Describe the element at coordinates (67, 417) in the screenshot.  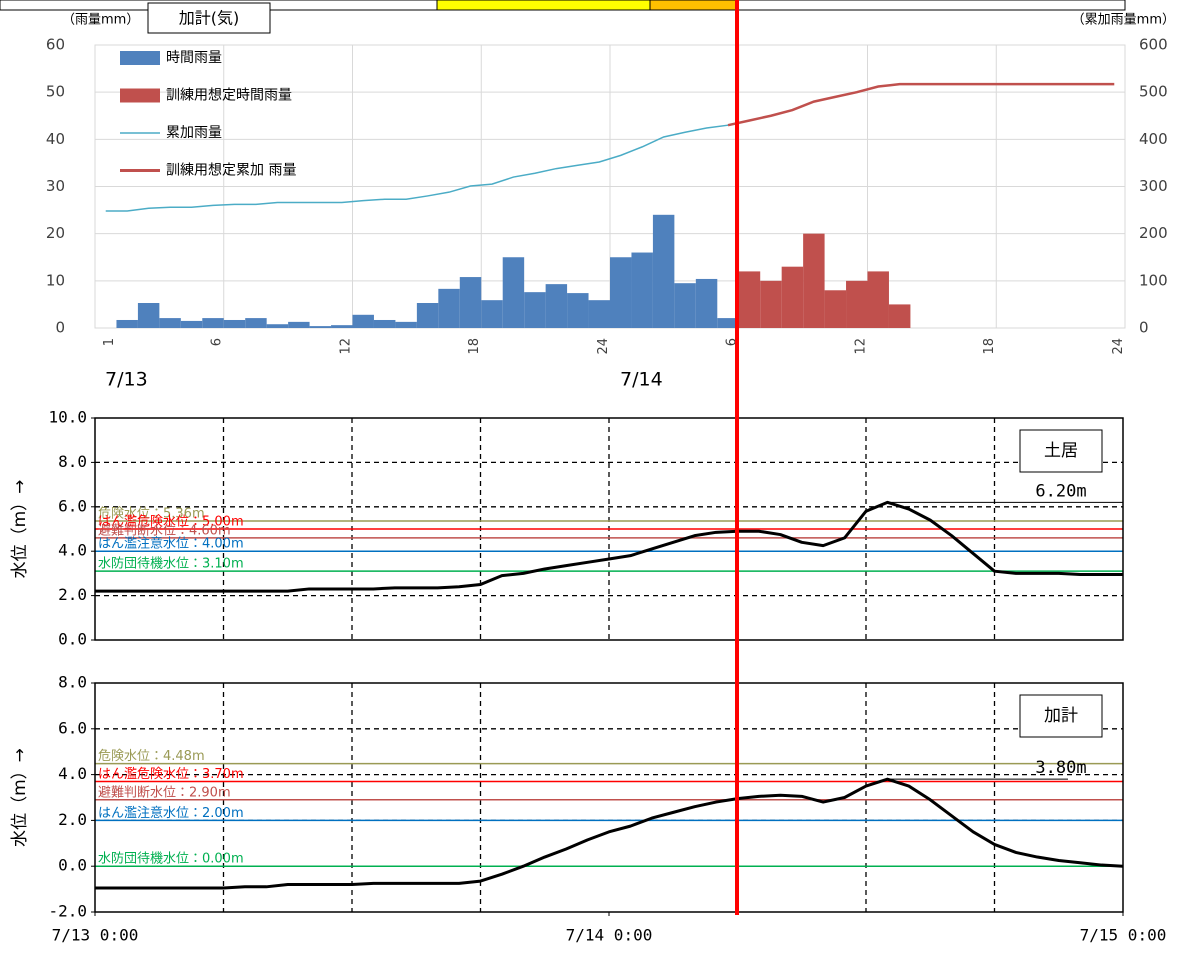
I see `y-tick-label: 10.0` at that location.